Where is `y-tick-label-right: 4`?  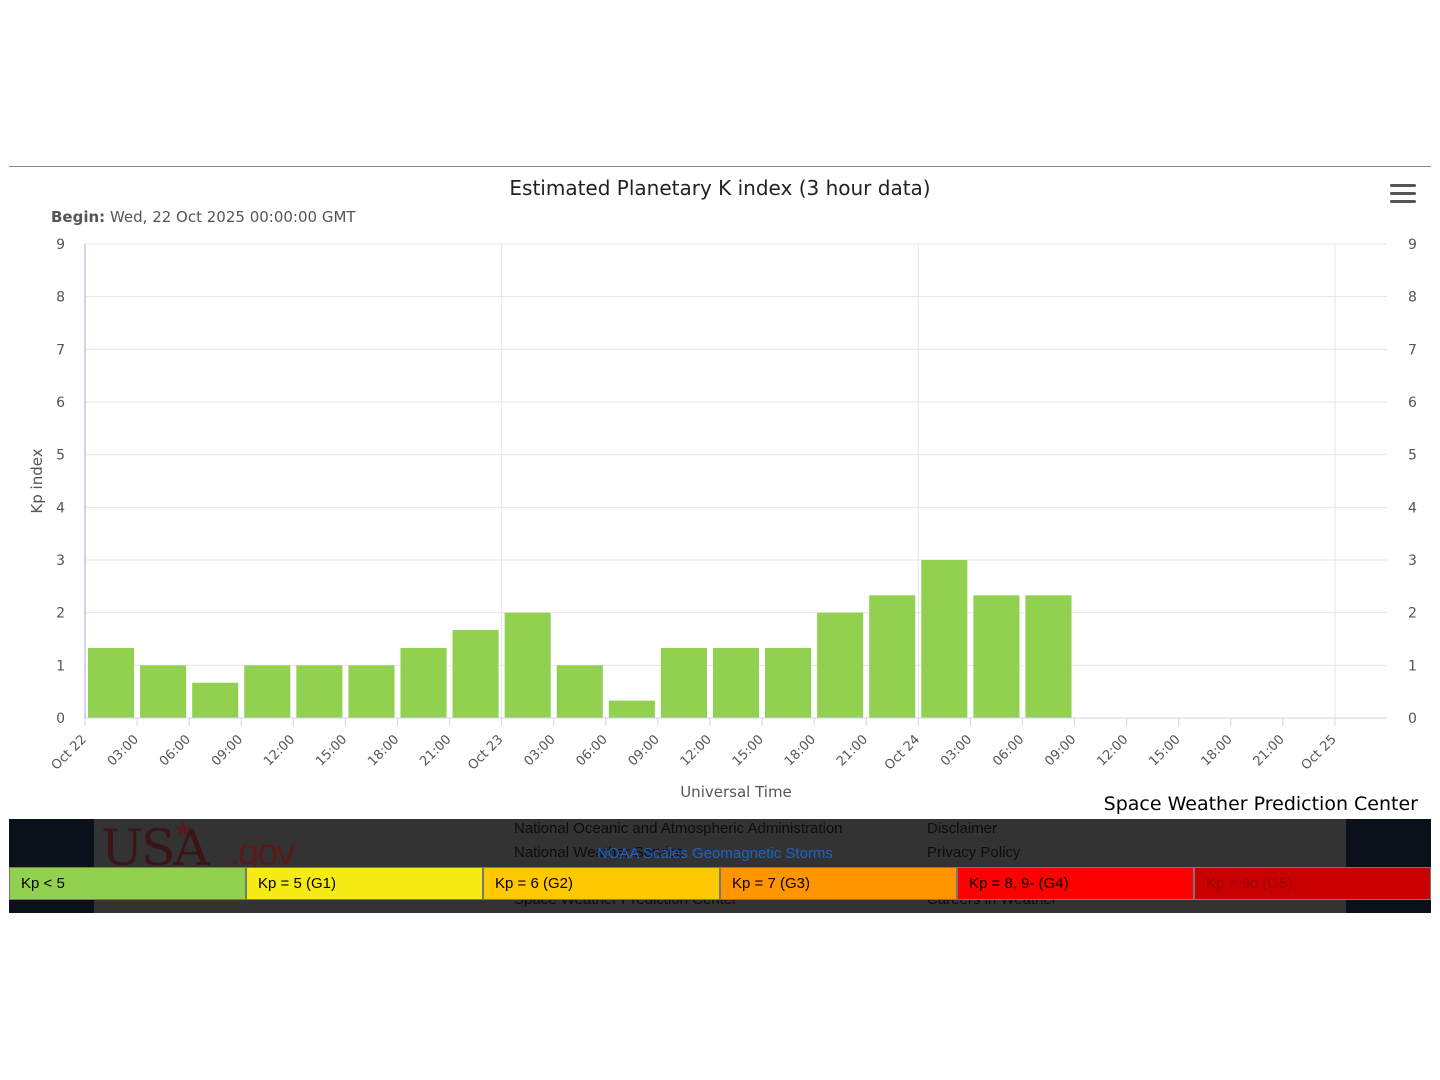
y-tick-label-right: 4 is located at coordinates (1412, 508).